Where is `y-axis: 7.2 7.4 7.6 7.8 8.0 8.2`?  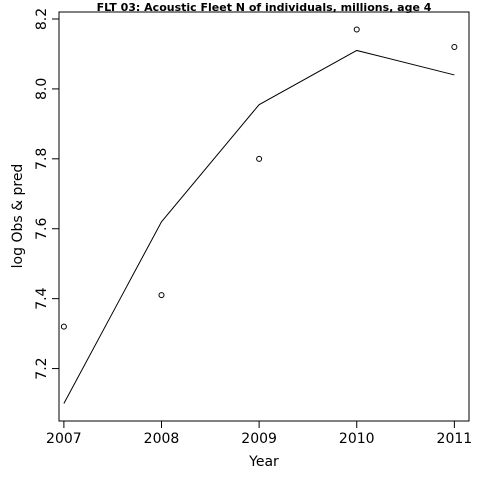 y-axis: 7.2 7.4 7.6 7.8 8.0 8.2 is located at coordinates (46, 194).